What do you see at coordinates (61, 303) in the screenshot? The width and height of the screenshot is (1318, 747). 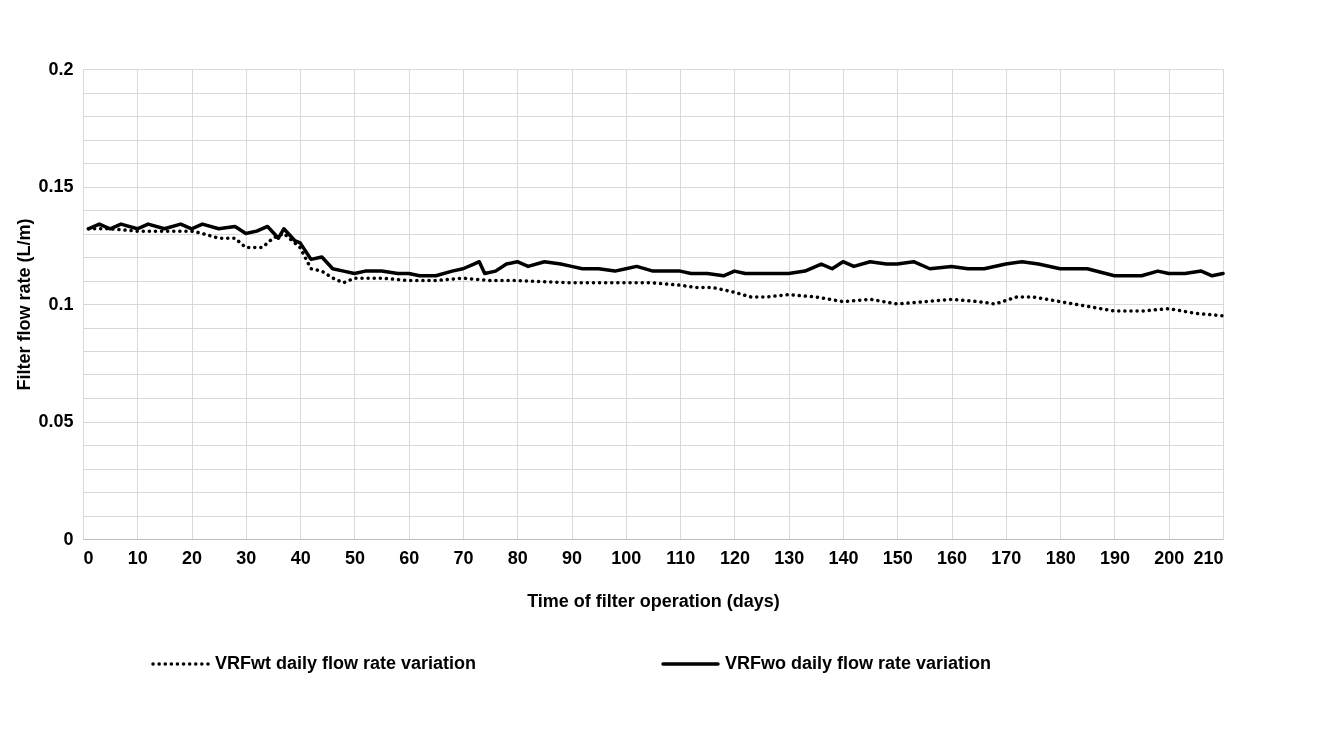 I see `y-tick-label: 0.1` at bounding box center [61, 303].